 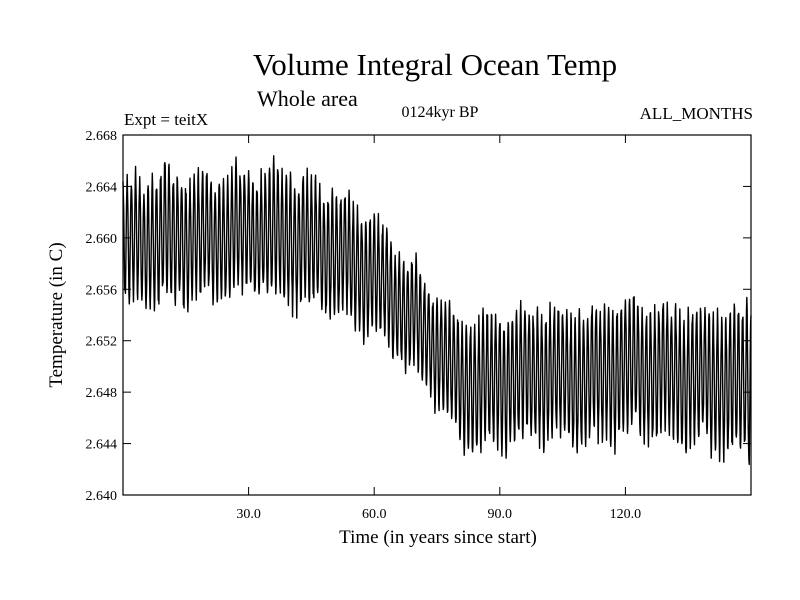 What do you see at coordinates (438, 537) in the screenshot?
I see `x-axis-title: Time (in years since start)` at bounding box center [438, 537].